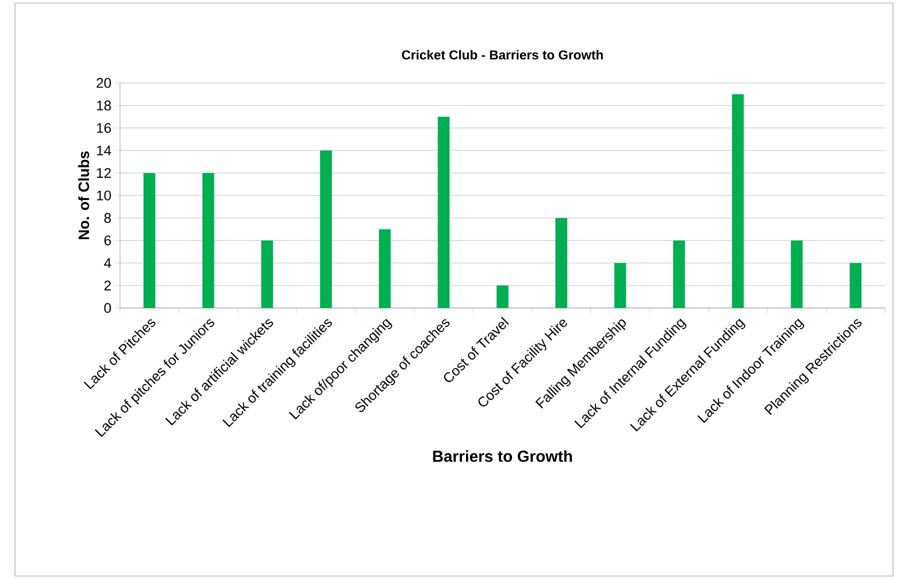 The image size is (898, 579). Describe the element at coordinates (502, 55) in the screenshot. I see `chart-title: Cricket Club - Barriers to Growth` at that location.